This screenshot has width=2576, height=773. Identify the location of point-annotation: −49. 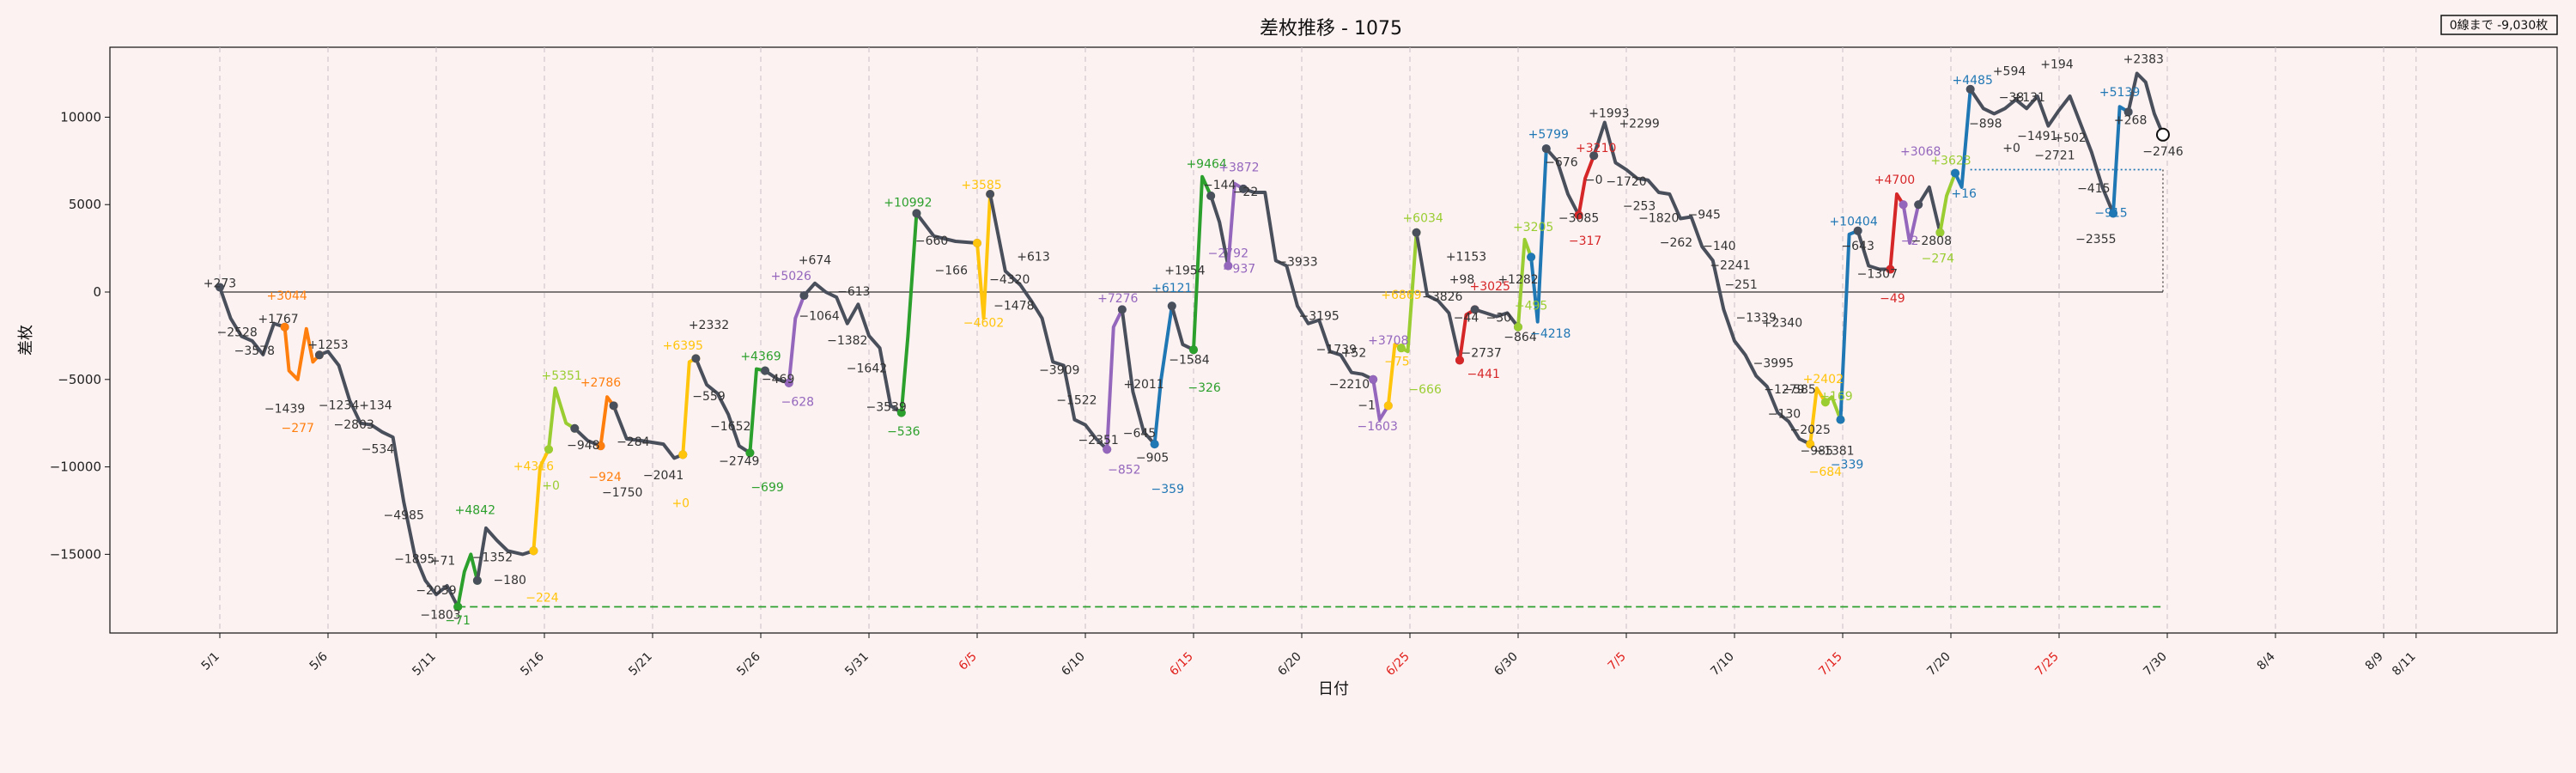
(1893, 299).